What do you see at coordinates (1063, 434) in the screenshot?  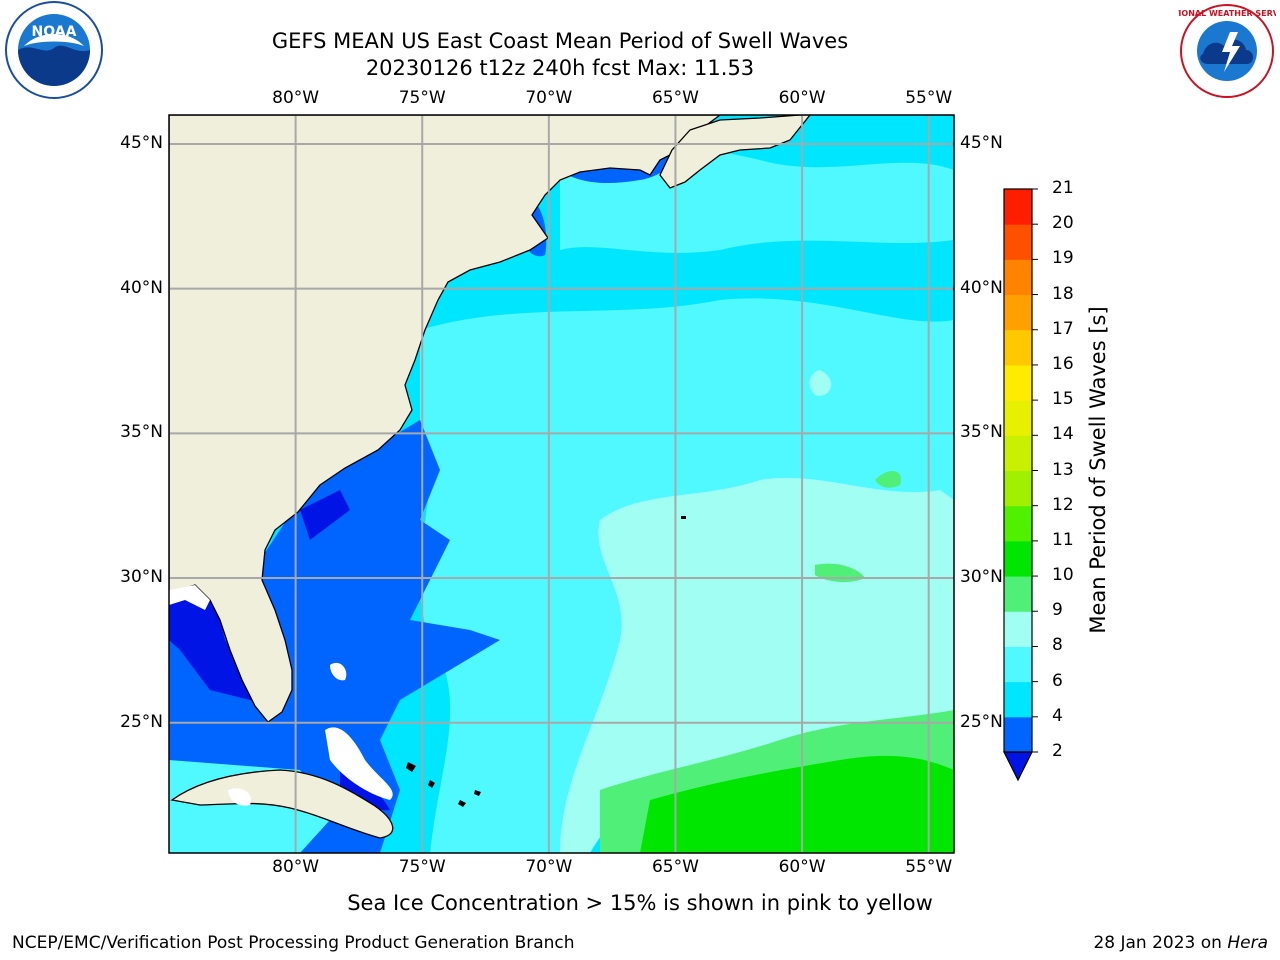 I see `colorbar-tick-label: 14` at bounding box center [1063, 434].